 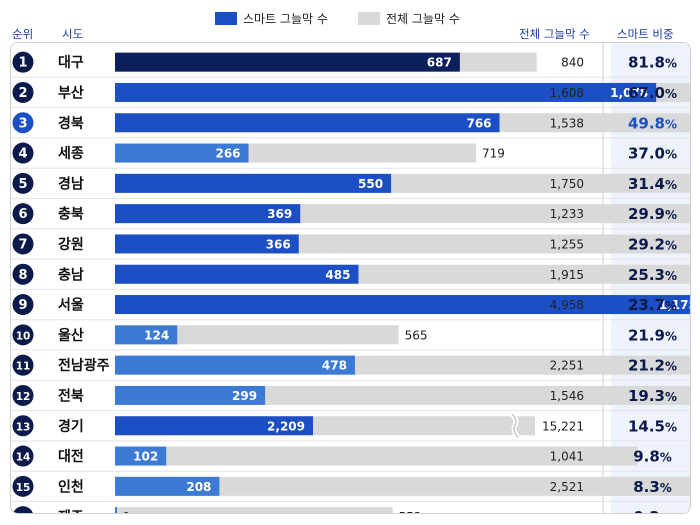 What do you see at coordinates (439, 63) in the screenshot?
I see `smart-value-label: 687` at bounding box center [439, 63].